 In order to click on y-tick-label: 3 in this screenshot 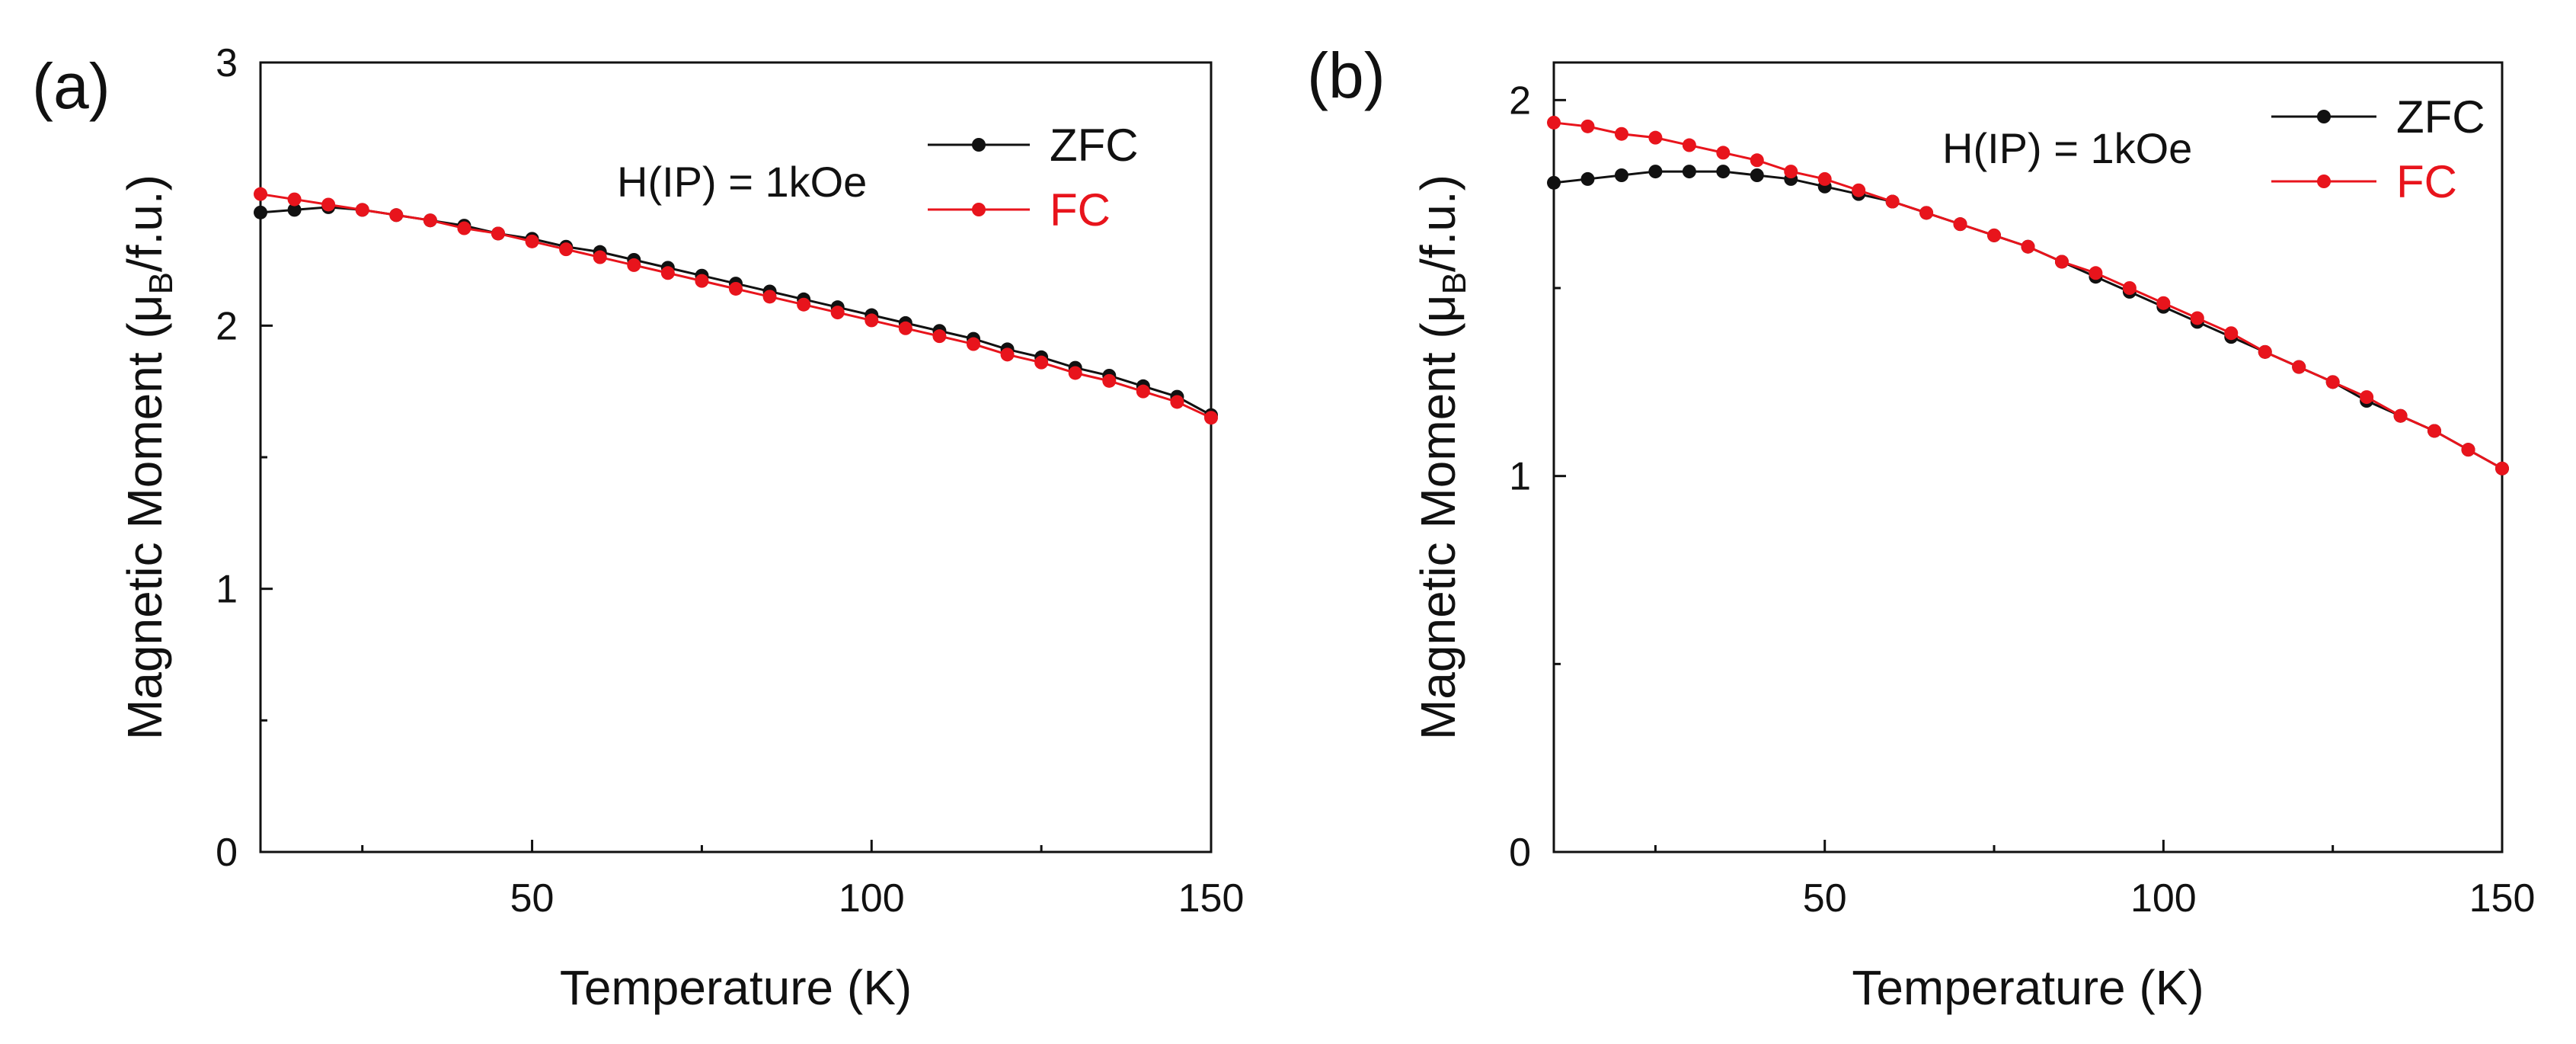, I will do `click(227, 63)`.